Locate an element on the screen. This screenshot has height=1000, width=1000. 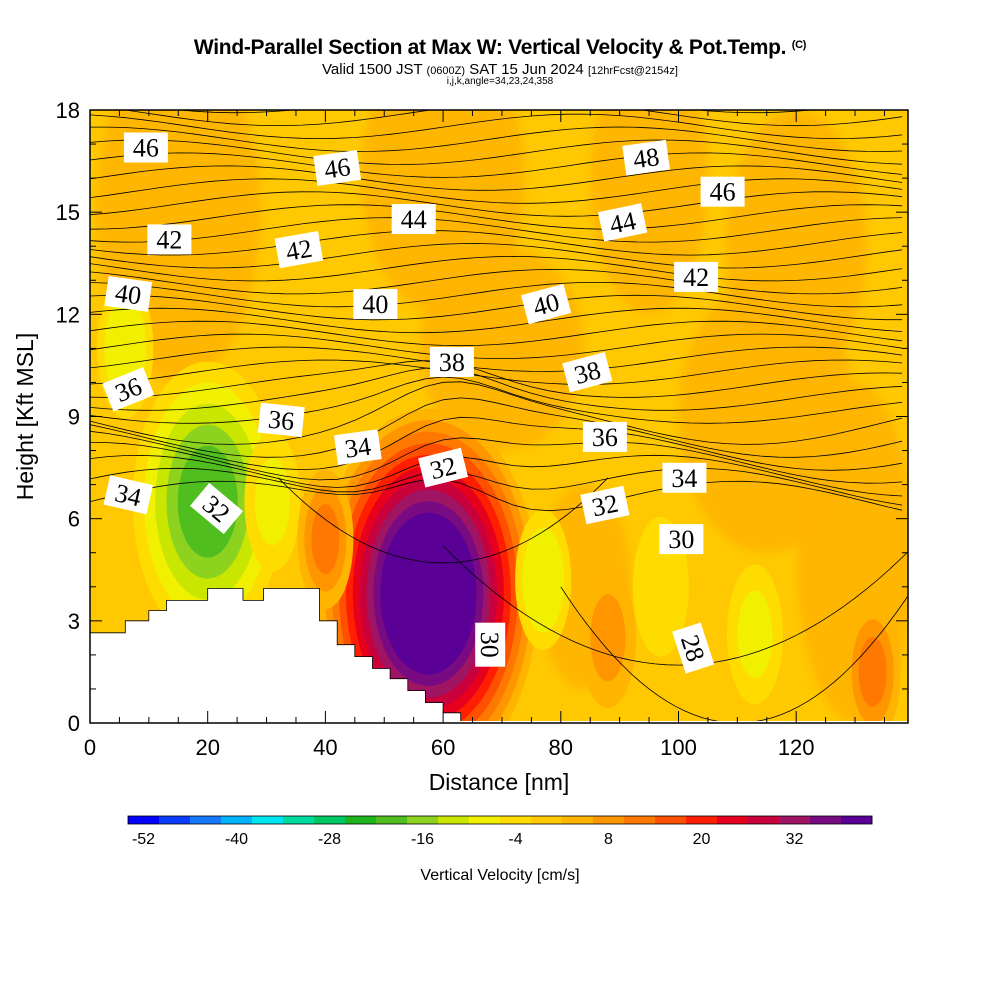
colorbar-tick-label: -4 is located at coordinates (515, 839).